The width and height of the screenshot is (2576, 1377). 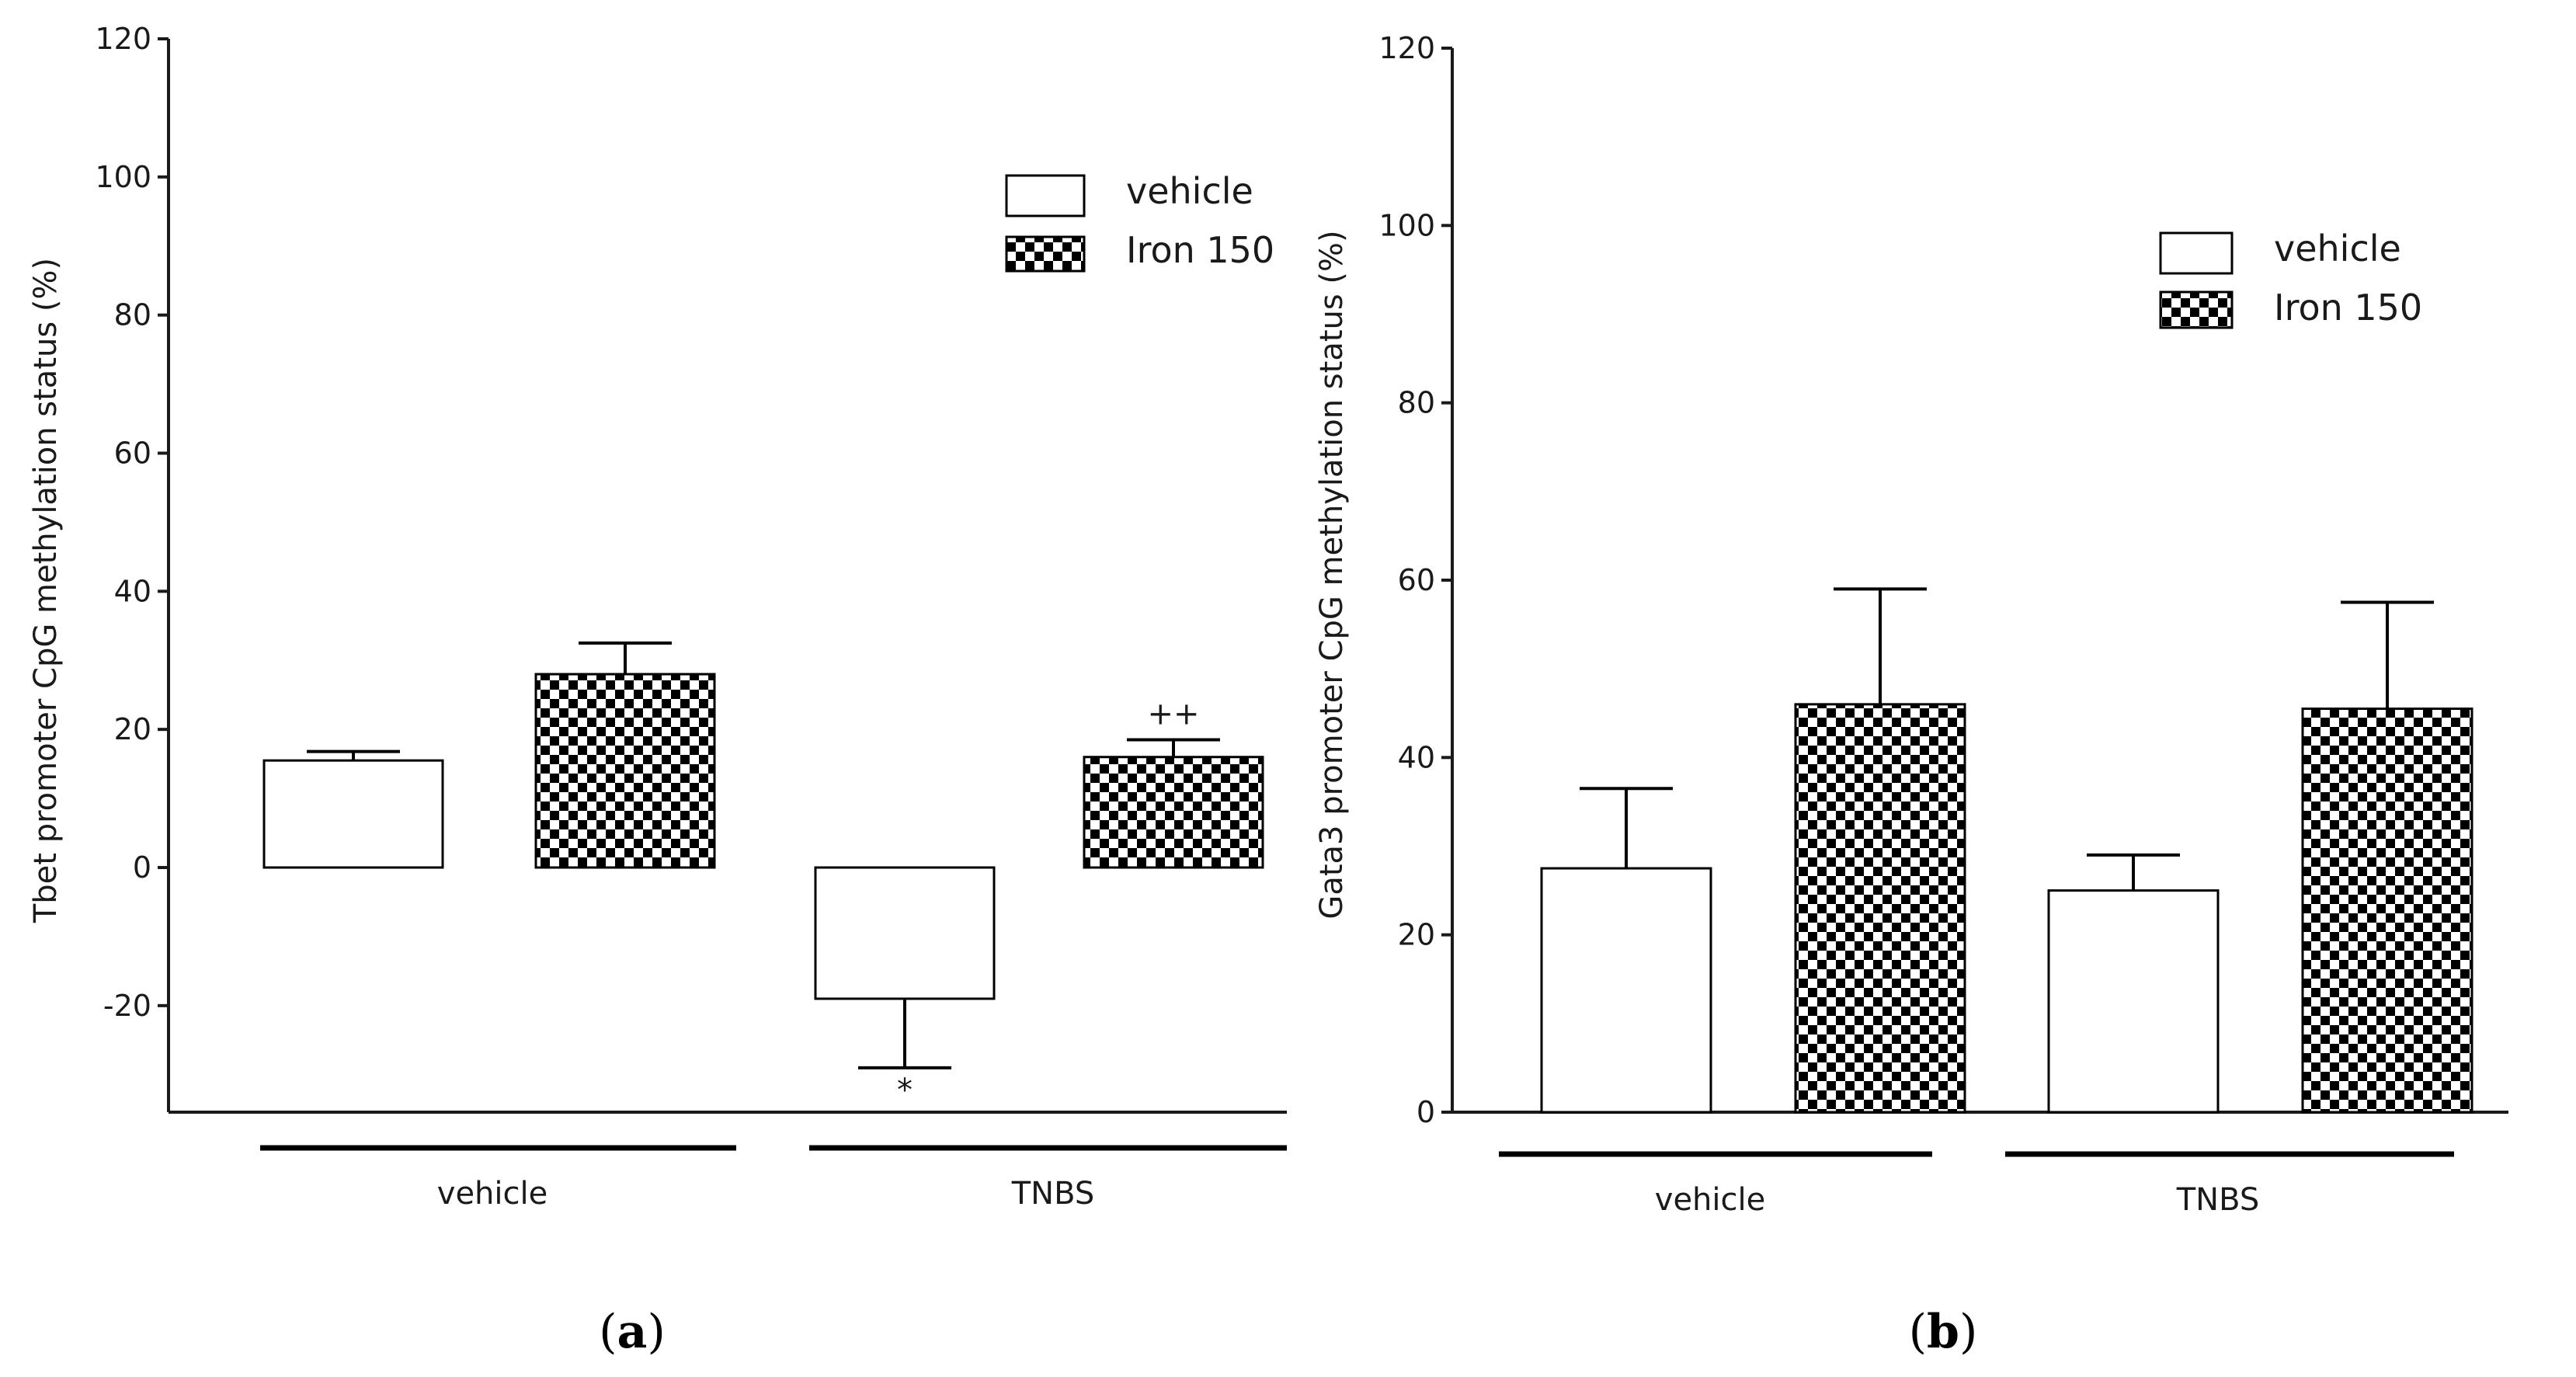 What do you see at coordinates (1944, 1332) in the screenshot?
I see `panel-b-label: (b)` at bounding box center [1944, 1332].